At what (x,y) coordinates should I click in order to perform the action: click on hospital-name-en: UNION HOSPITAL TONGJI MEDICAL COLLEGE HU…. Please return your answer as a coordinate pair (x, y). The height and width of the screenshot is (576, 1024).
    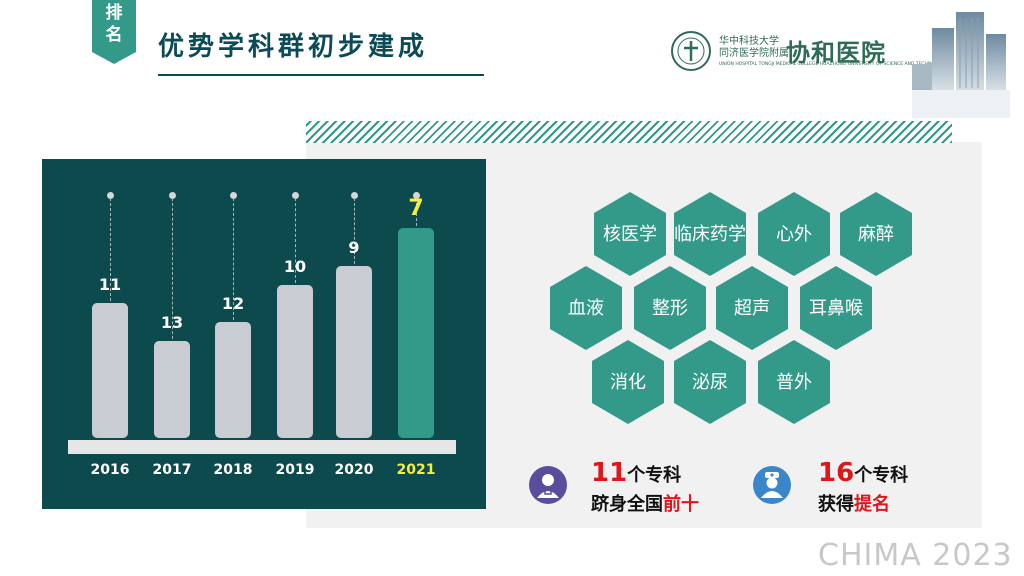
    Looking at the image, I should click on (833, 64).